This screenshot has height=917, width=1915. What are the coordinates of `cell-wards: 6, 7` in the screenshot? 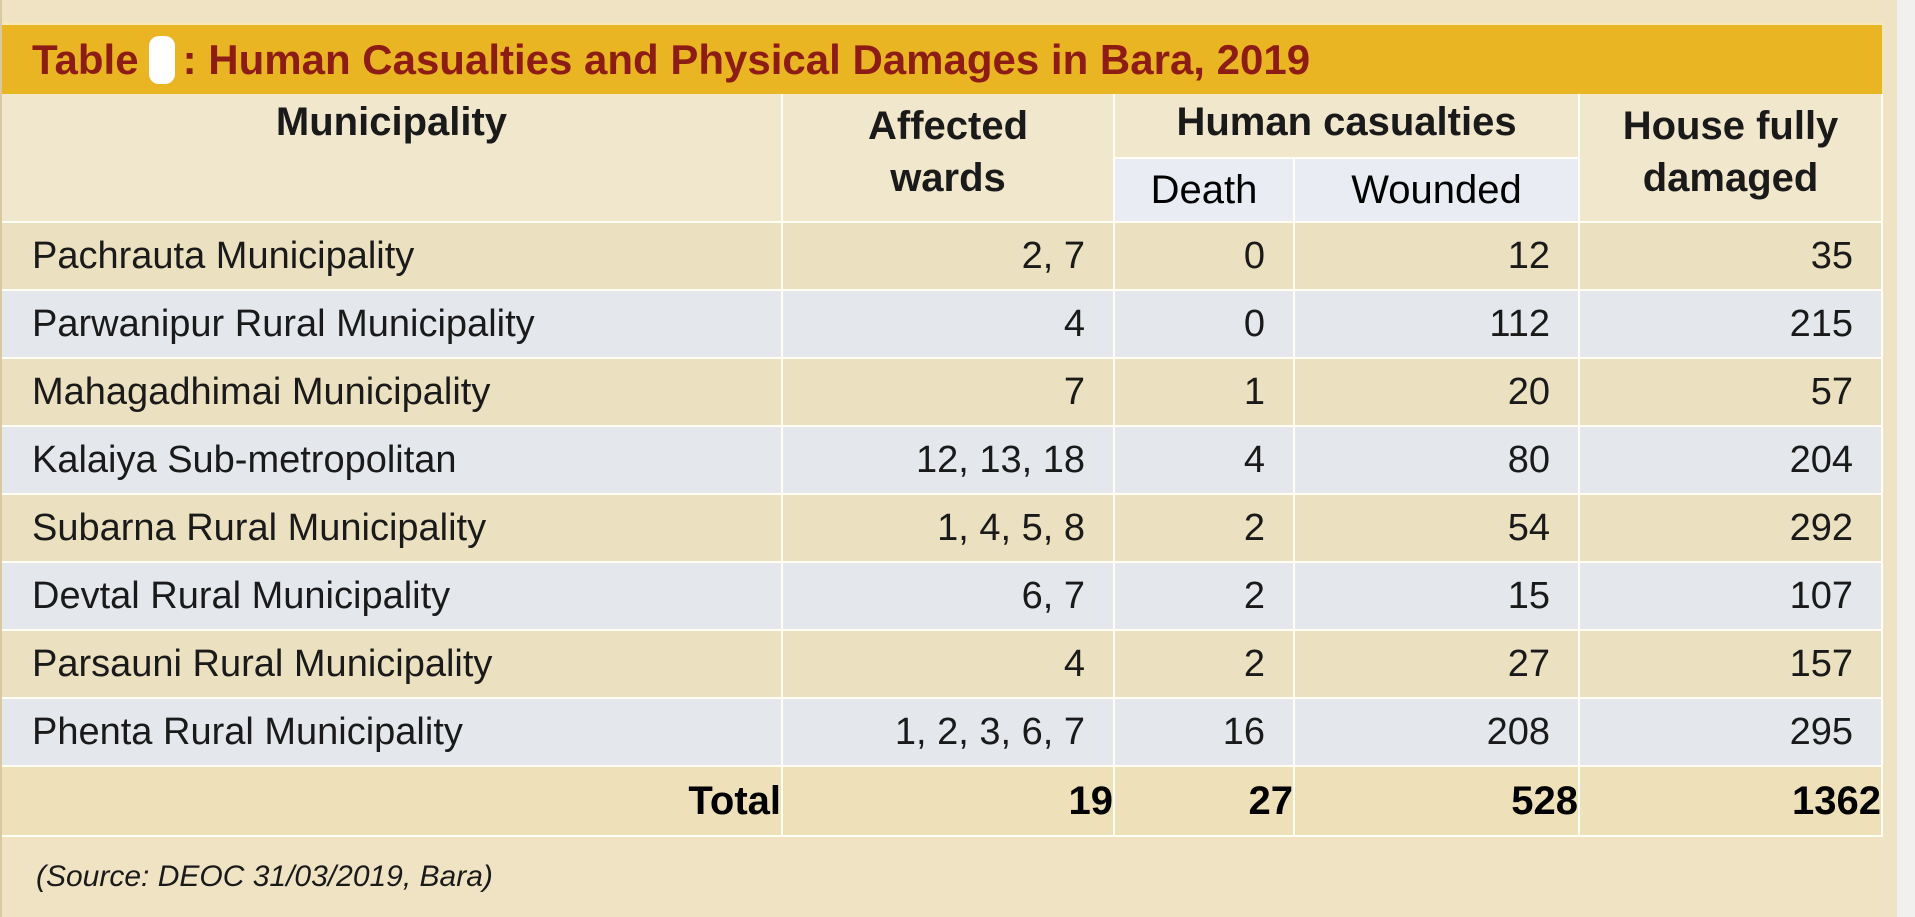 It's located at (948, 596).